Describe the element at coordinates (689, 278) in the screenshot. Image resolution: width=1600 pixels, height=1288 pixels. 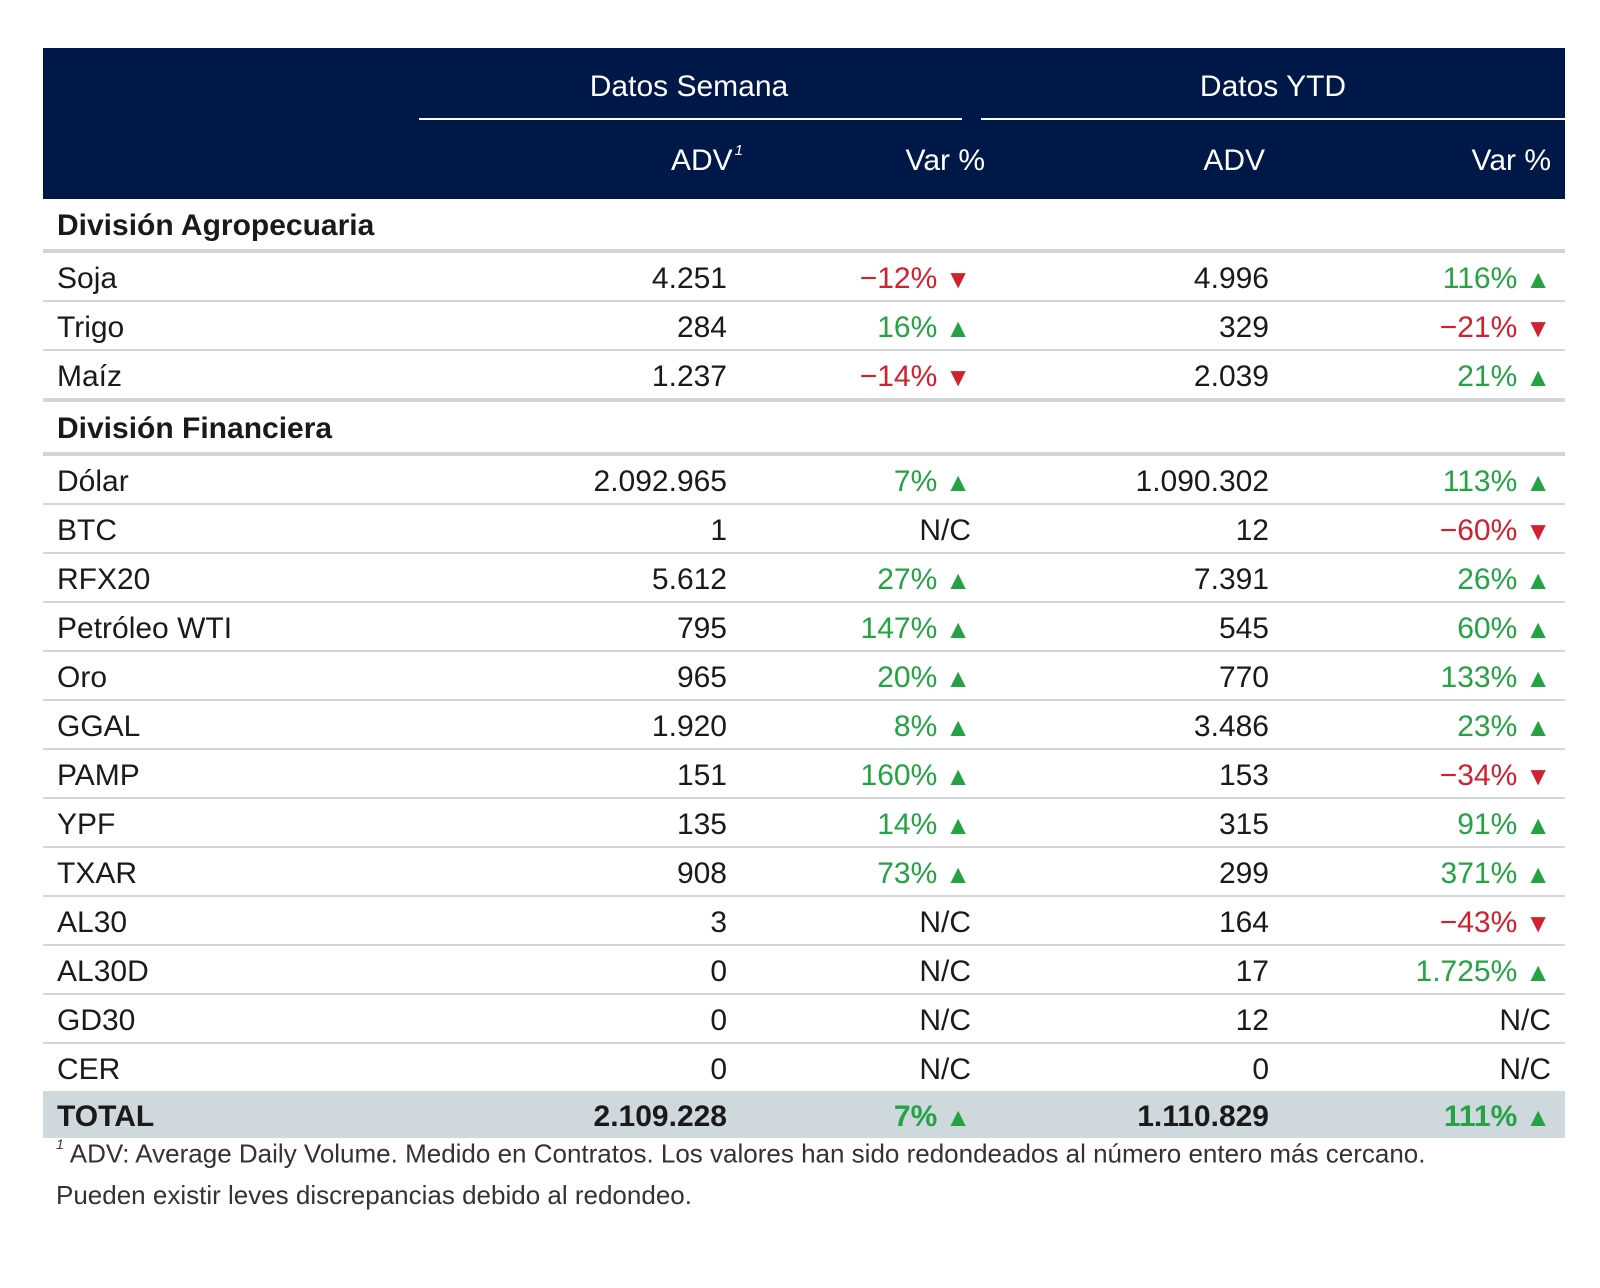
I see `adv-week-value: 4.251` at that location.